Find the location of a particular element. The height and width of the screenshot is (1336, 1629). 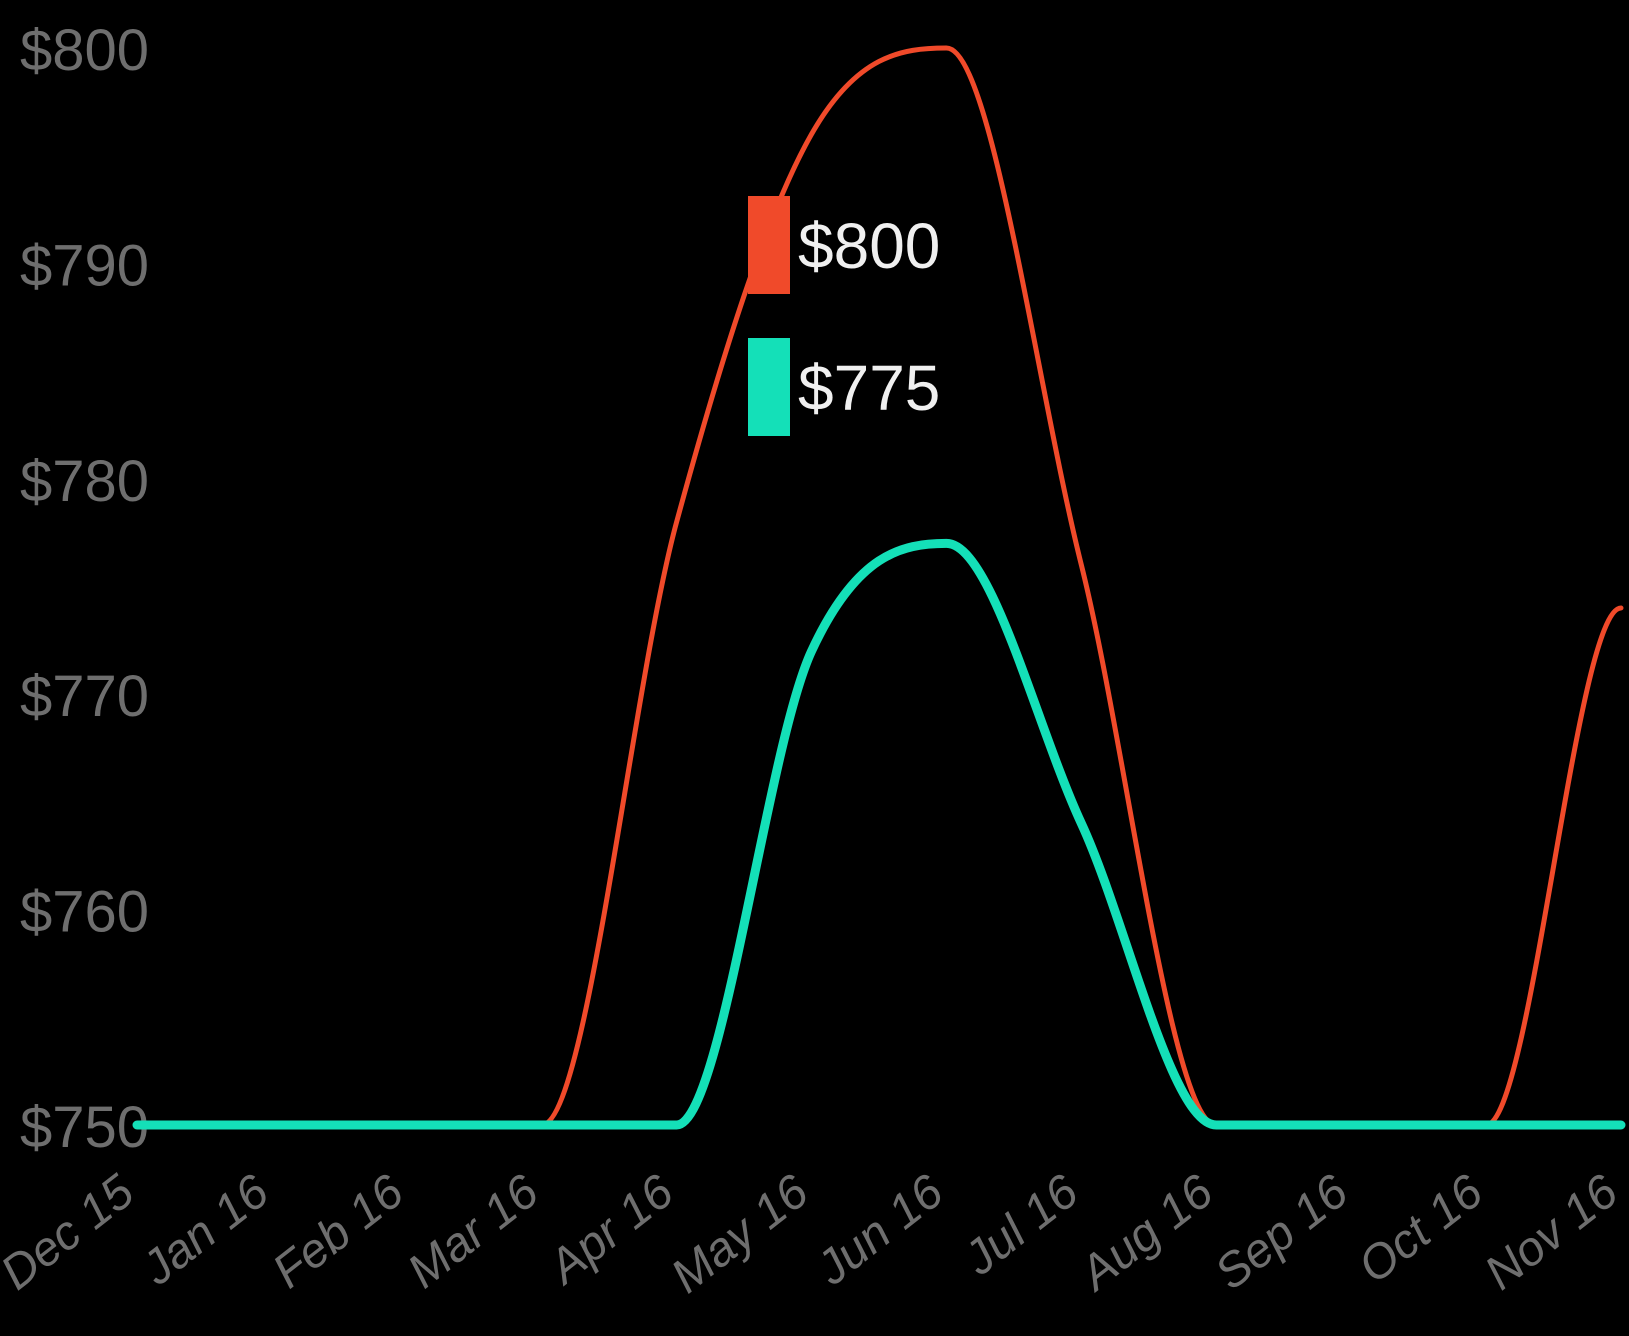

legend-label: $775 is located at coordinates (869, 388).